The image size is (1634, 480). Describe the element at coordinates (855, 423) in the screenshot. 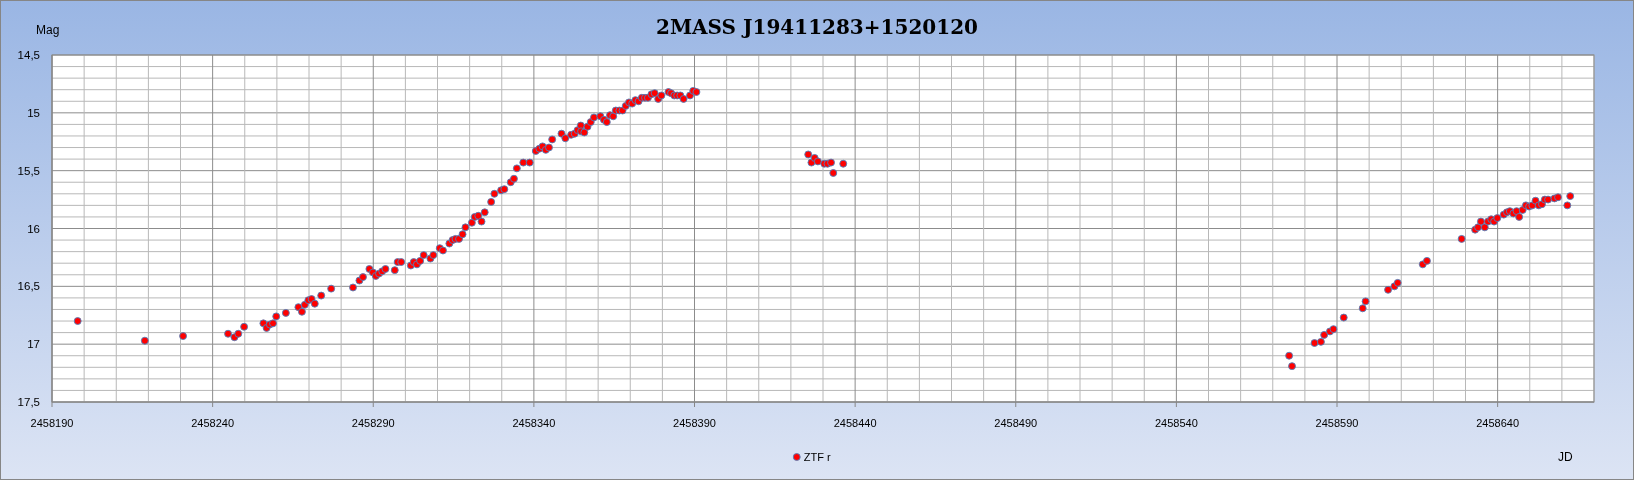

I see `x-tick-label: 2458440` at that location.